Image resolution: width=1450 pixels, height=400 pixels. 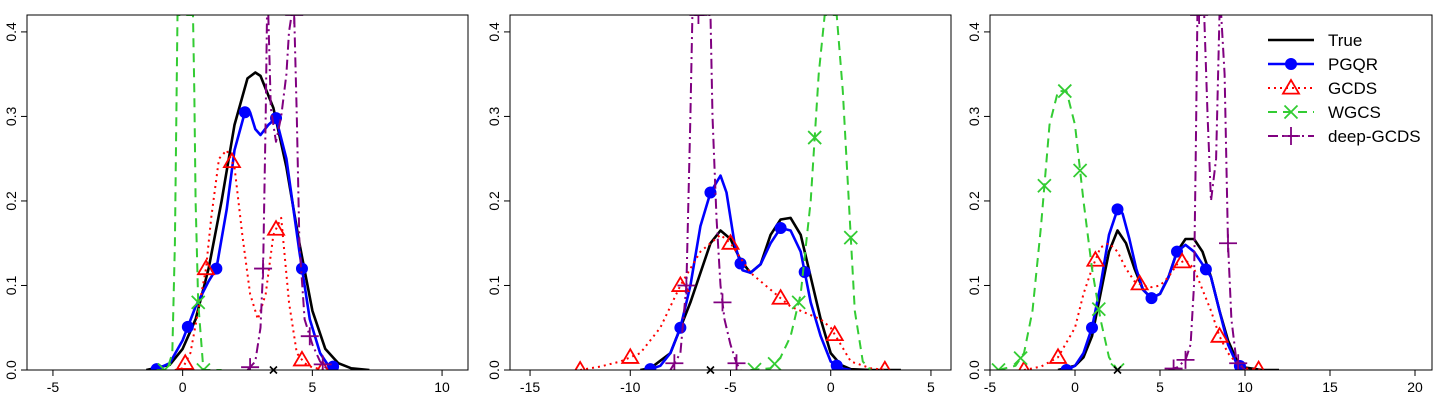 I want to click on x-tick-label: -10, so click(x=630, y=387).